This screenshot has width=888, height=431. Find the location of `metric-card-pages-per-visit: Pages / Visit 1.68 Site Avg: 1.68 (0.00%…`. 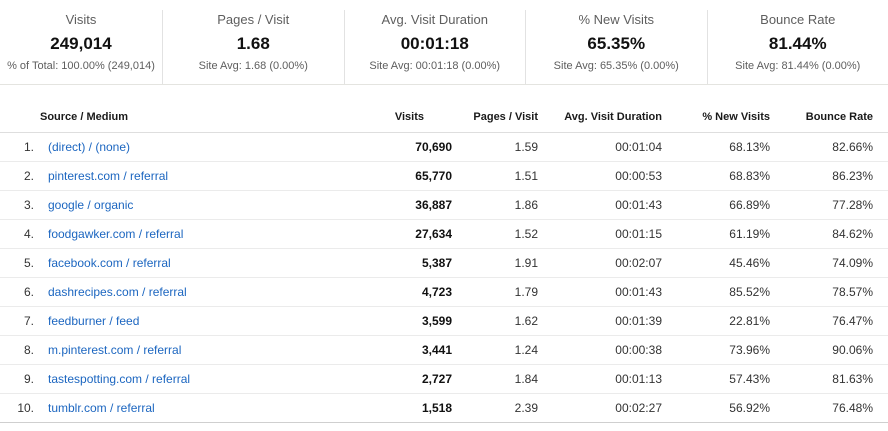

metric-card-pages-per-visit: Pages / Visit 1.68 Site Avg: 1.68 (0.00%… is located at coordinates (253, 47).